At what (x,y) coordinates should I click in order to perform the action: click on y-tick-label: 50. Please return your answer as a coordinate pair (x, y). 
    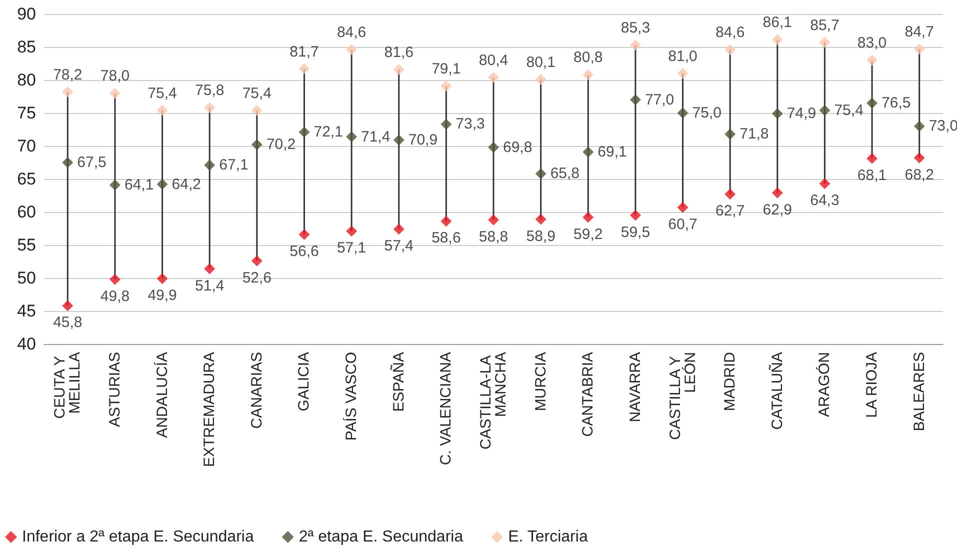
    Looking at the image, I should click on (26, 278).